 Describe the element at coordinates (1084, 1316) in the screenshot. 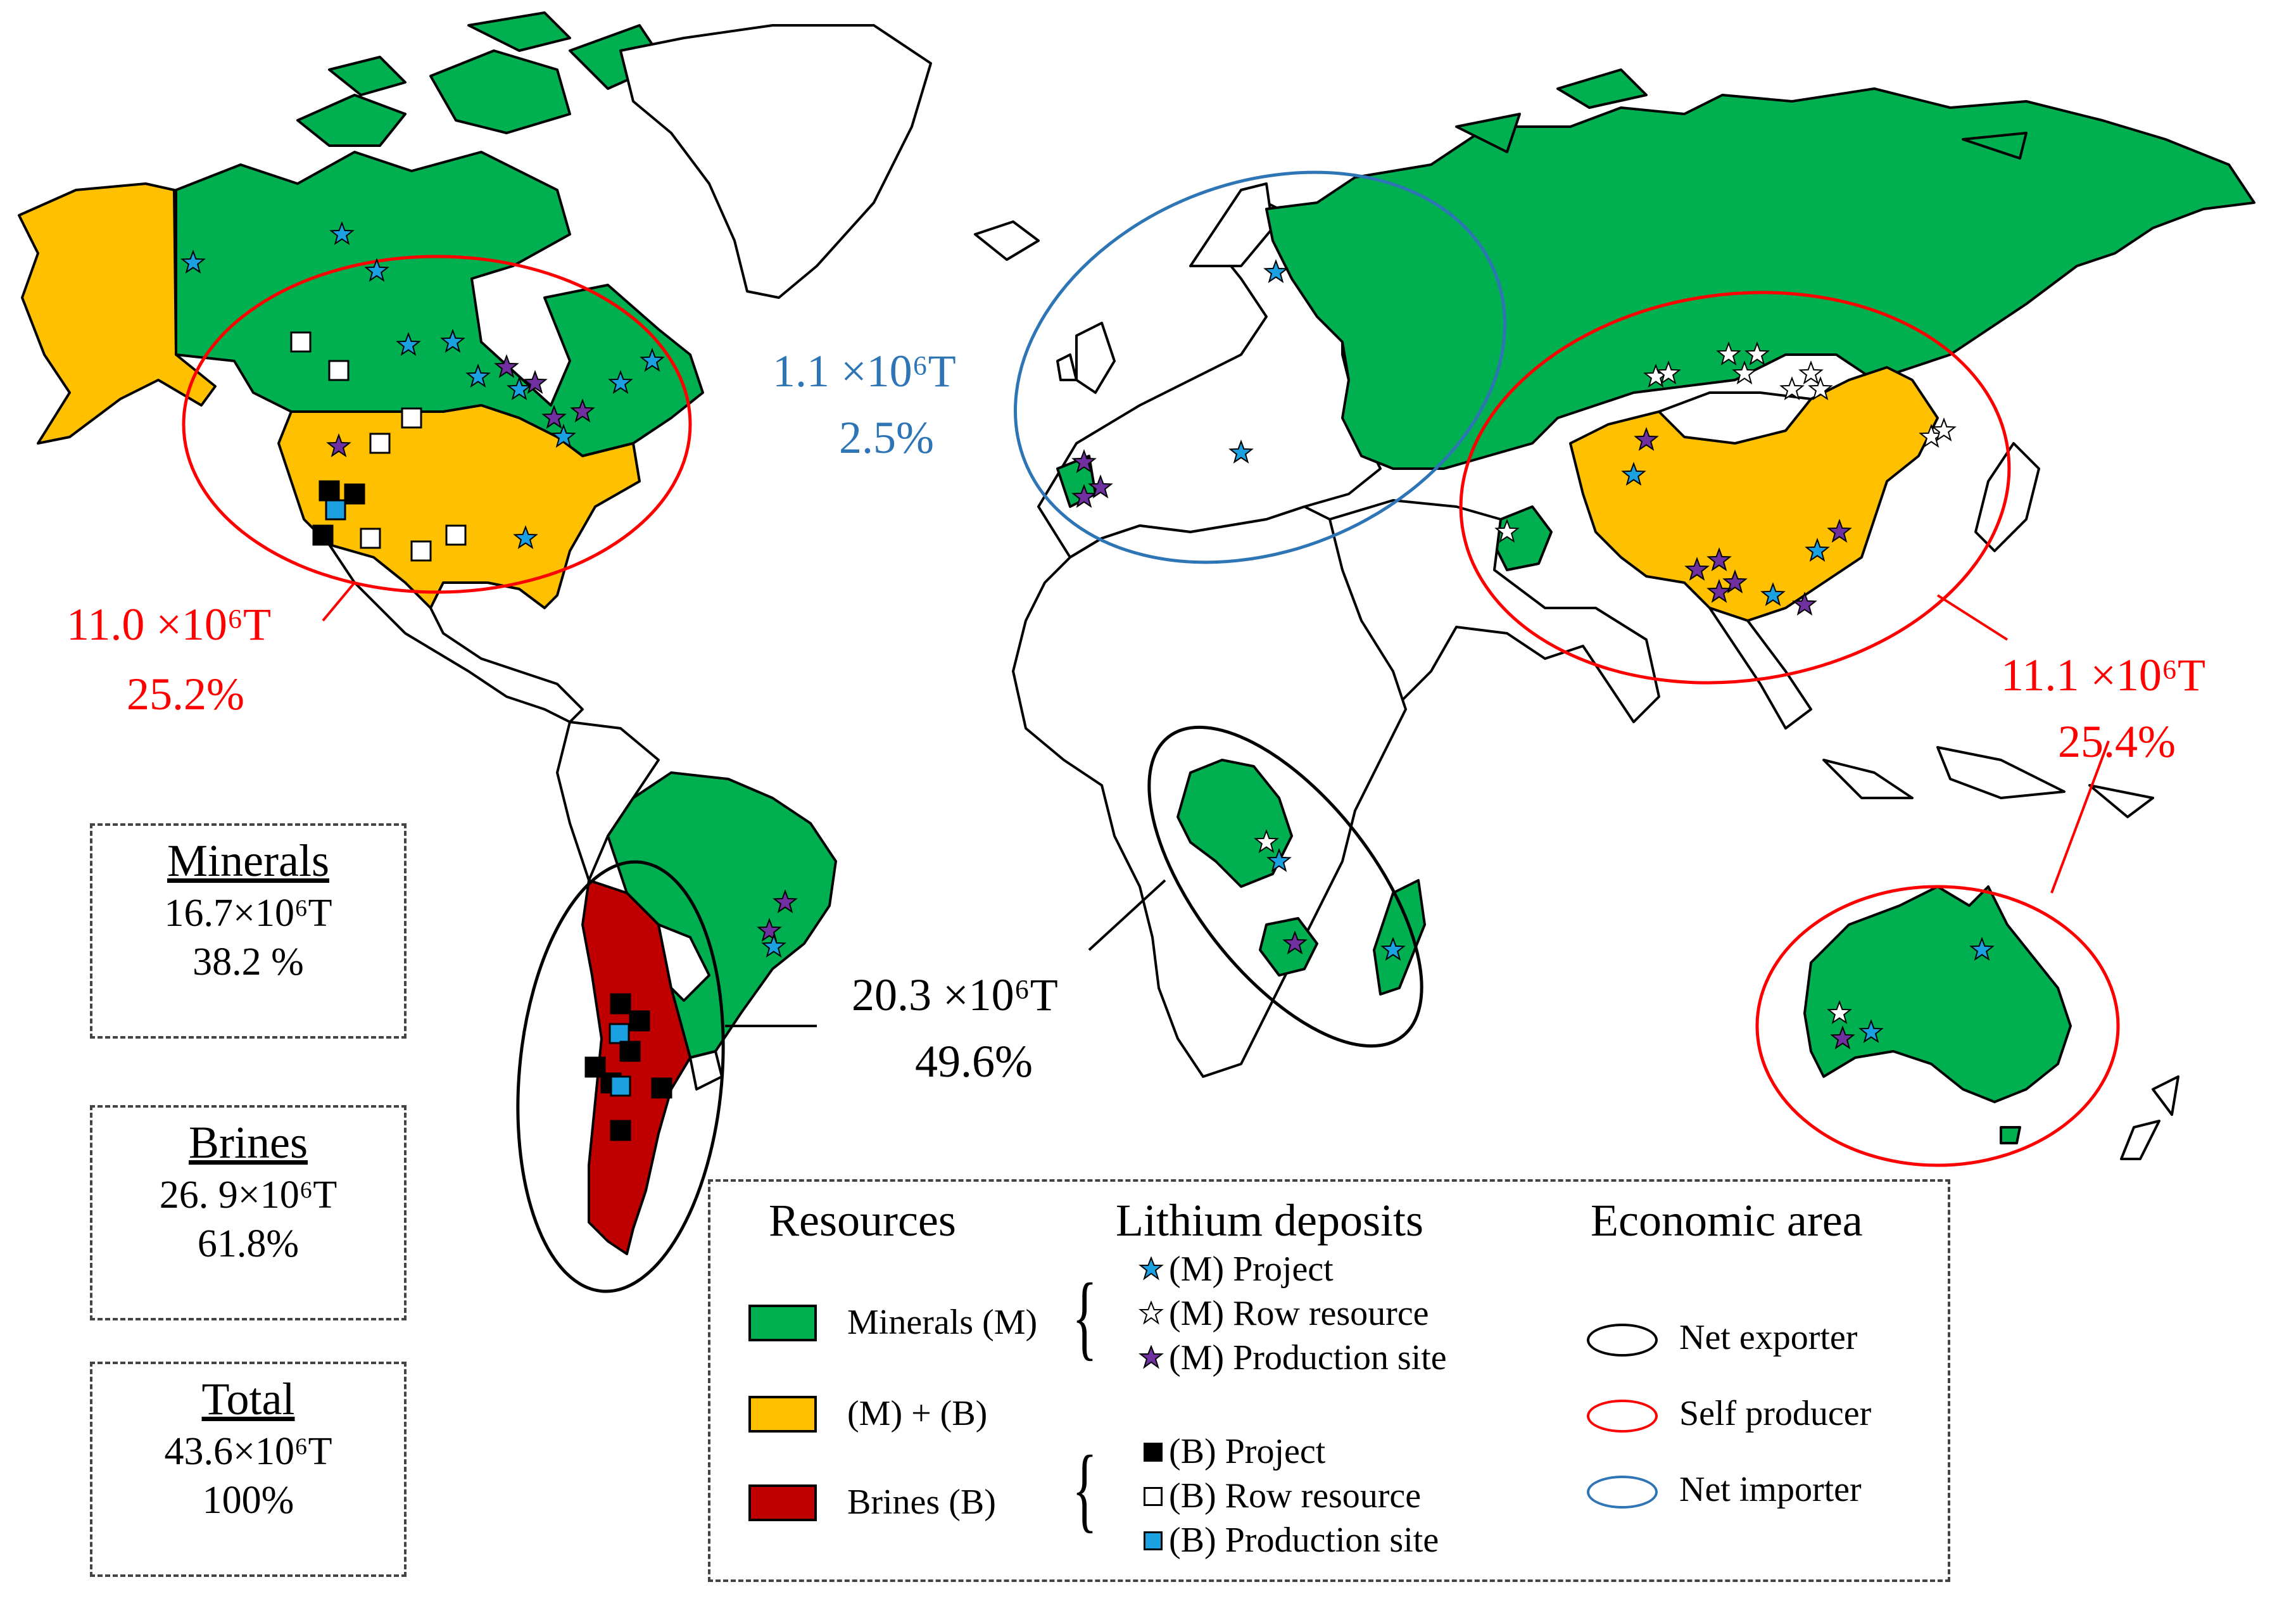

I see `minerals-brace: {` at that location.